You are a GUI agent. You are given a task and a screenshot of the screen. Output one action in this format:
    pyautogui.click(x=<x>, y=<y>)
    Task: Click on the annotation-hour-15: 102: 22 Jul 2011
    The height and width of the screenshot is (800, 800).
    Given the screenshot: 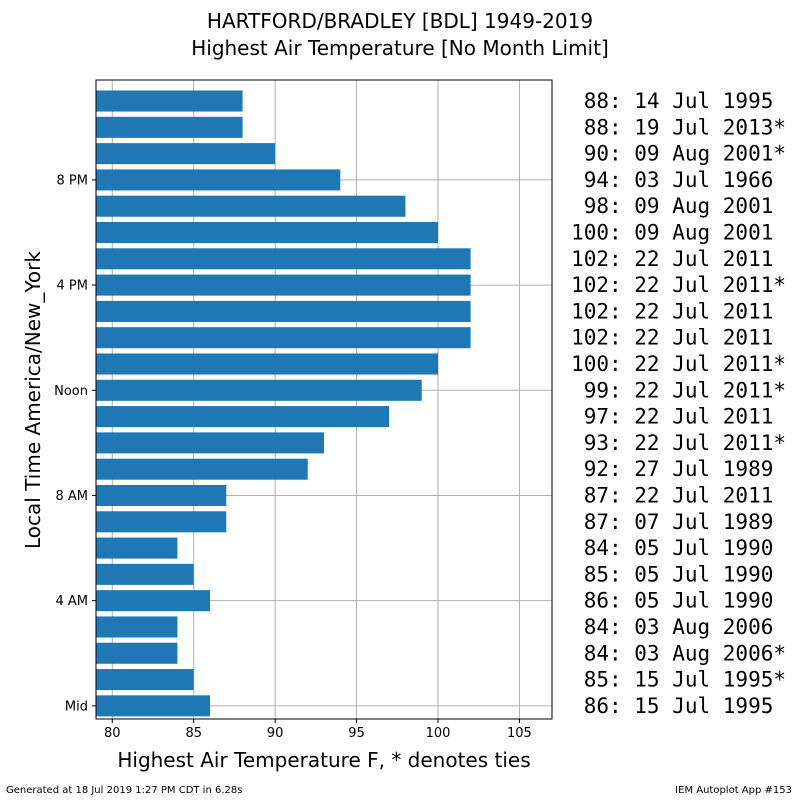 What is the action you would take?
    pyautogui.click(x=672, y=311)
    